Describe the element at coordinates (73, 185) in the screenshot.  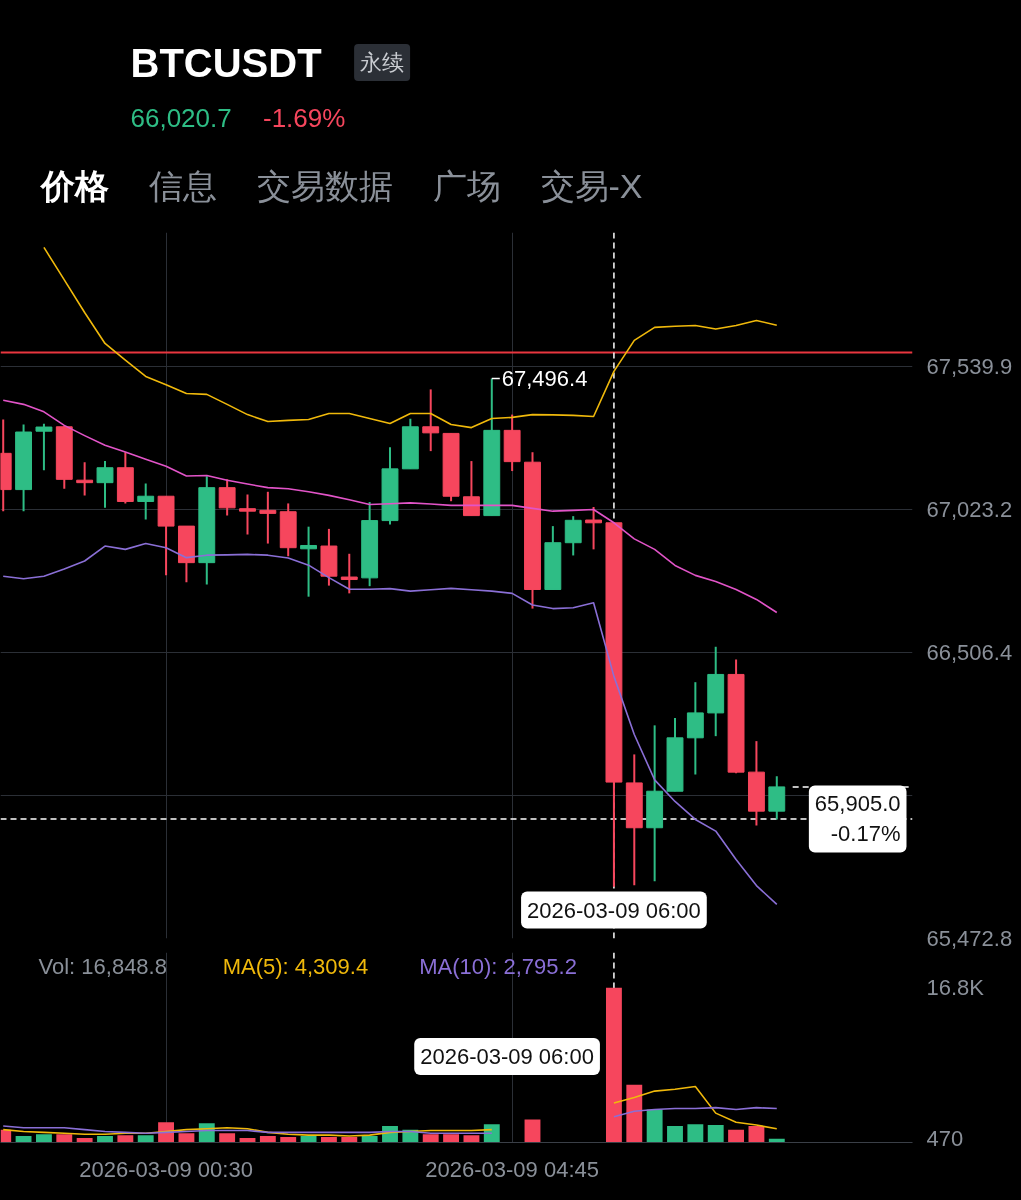
I see `text: 价格` at that location.